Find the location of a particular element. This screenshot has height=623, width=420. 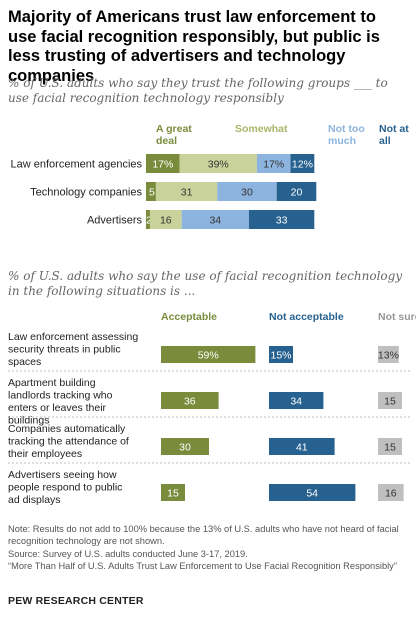

bar-law-enforcement-agencies-a-great-deal is located at coordinates (163, 163).